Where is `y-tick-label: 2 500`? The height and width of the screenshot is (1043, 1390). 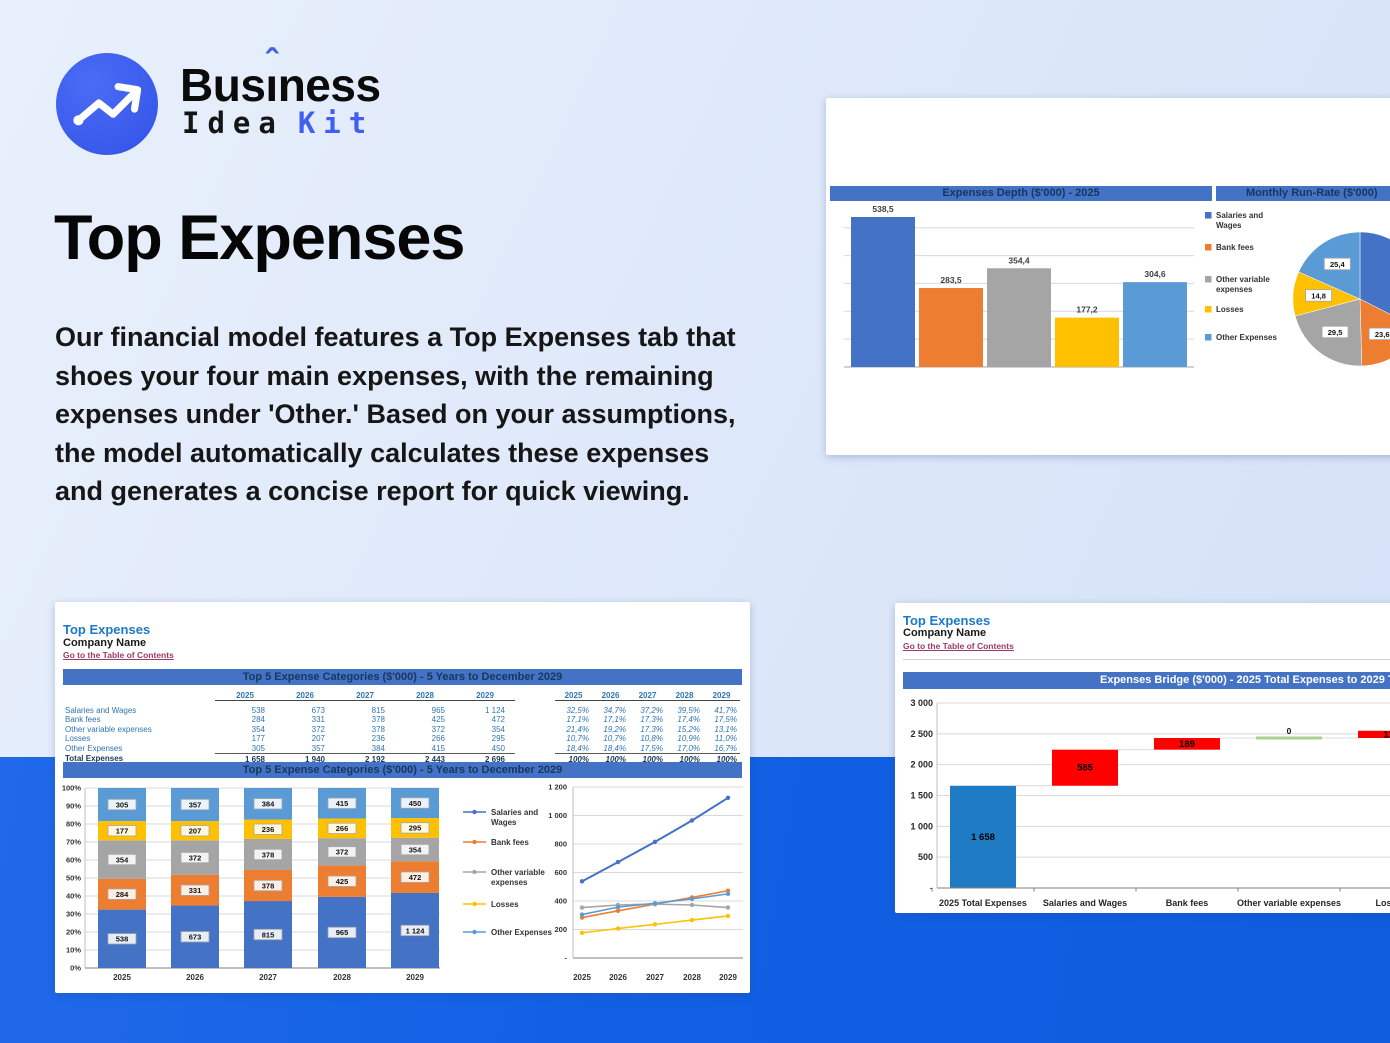
y-tick-label: 2 500 is located at coordinates (921, 734).